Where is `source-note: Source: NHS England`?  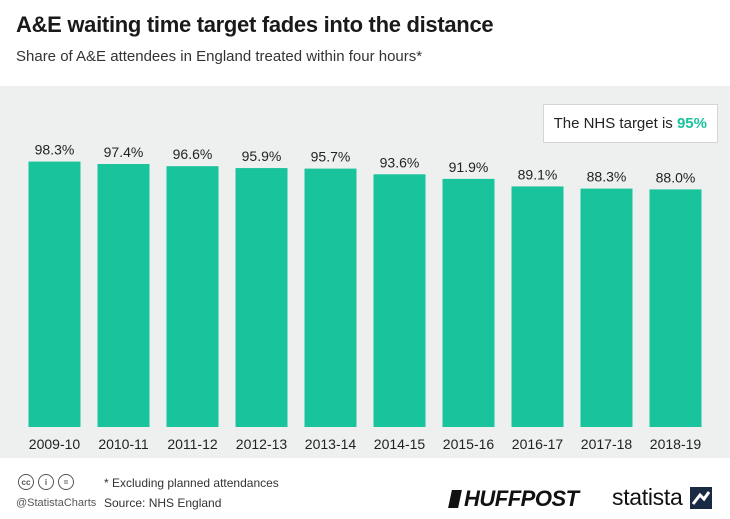
source-note: Source: NHS England is located at coordinates (163, 503).